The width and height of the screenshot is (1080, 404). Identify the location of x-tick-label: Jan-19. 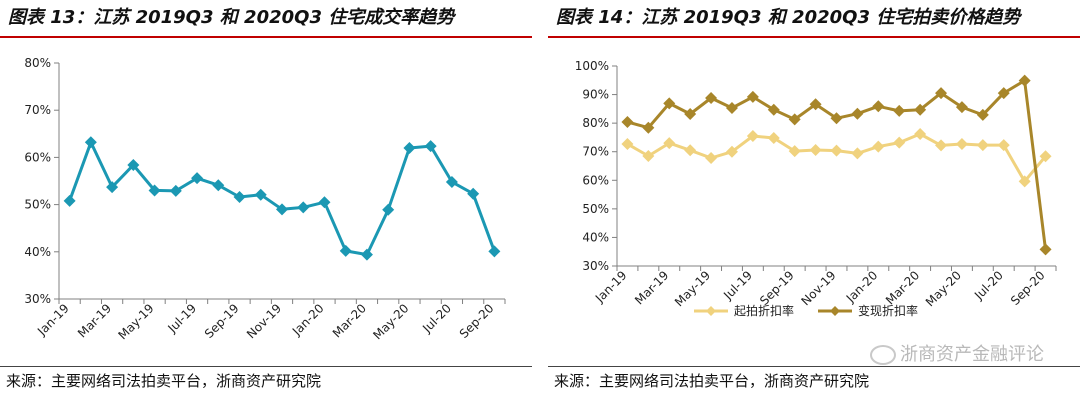
(53, 320).